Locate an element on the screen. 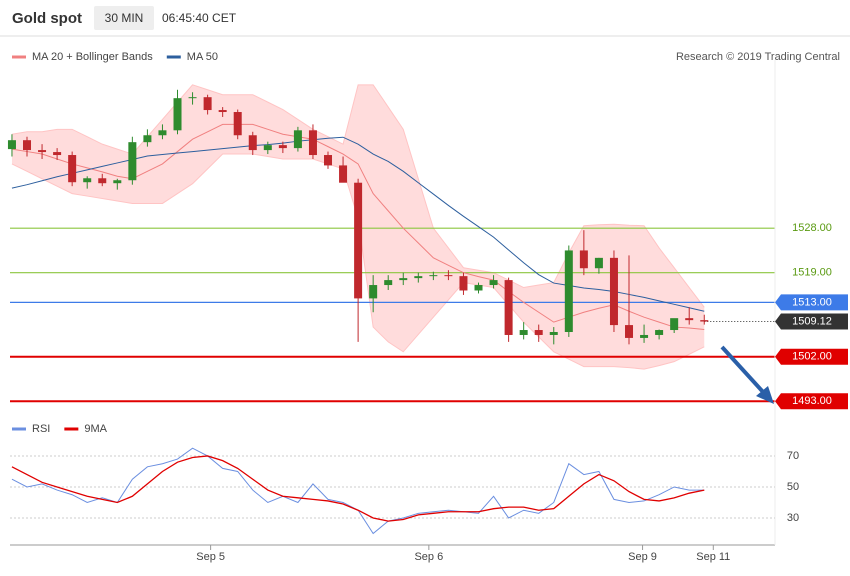 This screenshot has width=850, height=576. rsi-legend-label: 9MA is located at coordinates (95, 429).